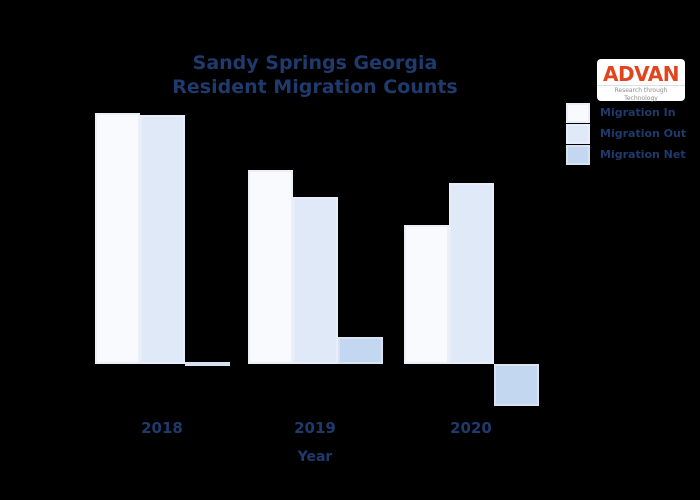 The width and height of the screenshot is (700, 500). Describe the element at coordinates (315, 280) in the screenshot. I see `bar-migration-out-2019` at that location.